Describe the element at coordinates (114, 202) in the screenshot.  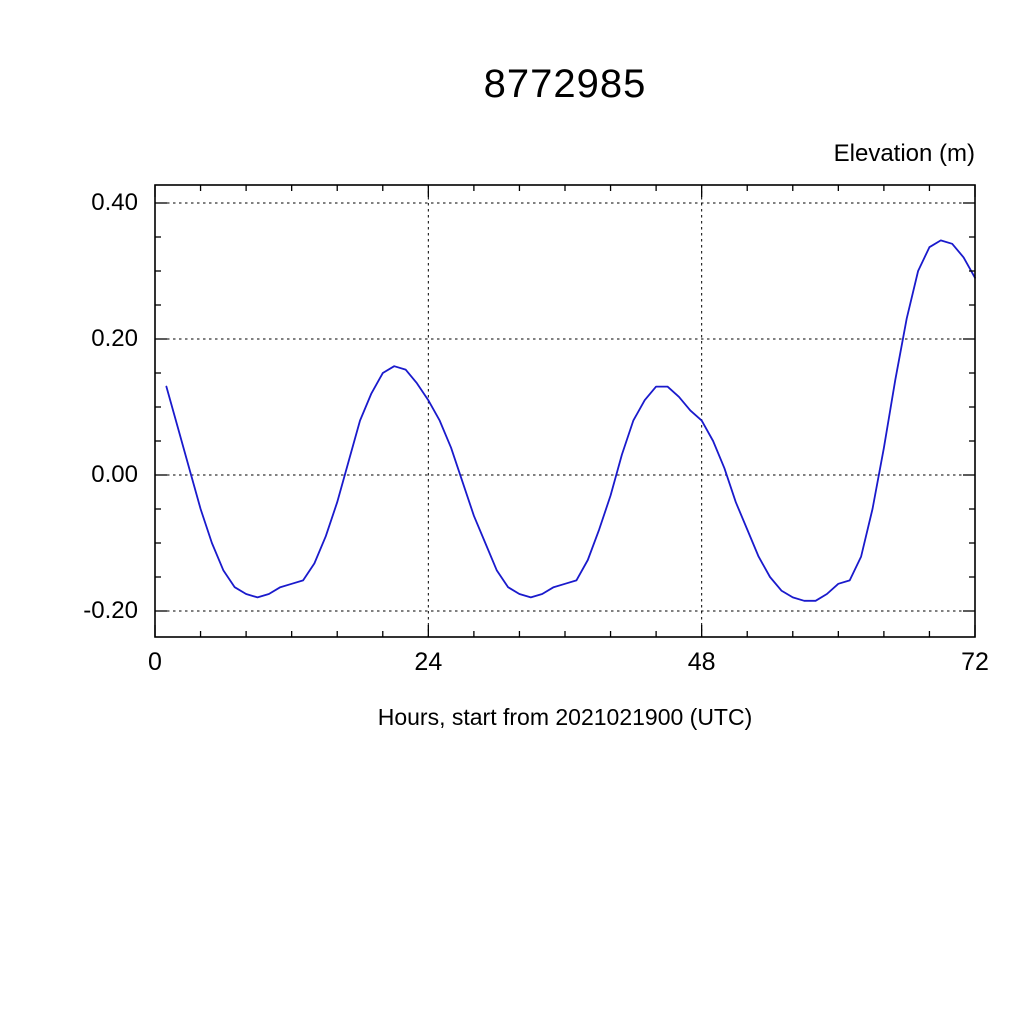
I see `y-tick-label: 0.40` at that location.